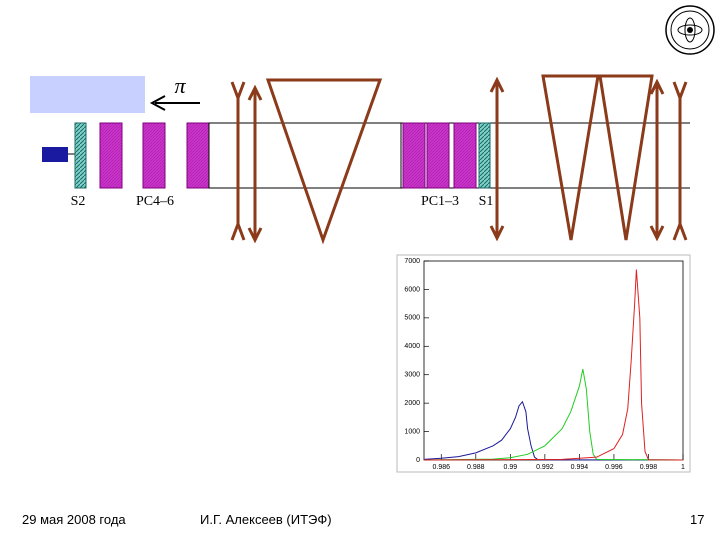  Describe the element at coordinates (580, 467) in the screenshot. I see `x-tick-label: 0.994` at that location.